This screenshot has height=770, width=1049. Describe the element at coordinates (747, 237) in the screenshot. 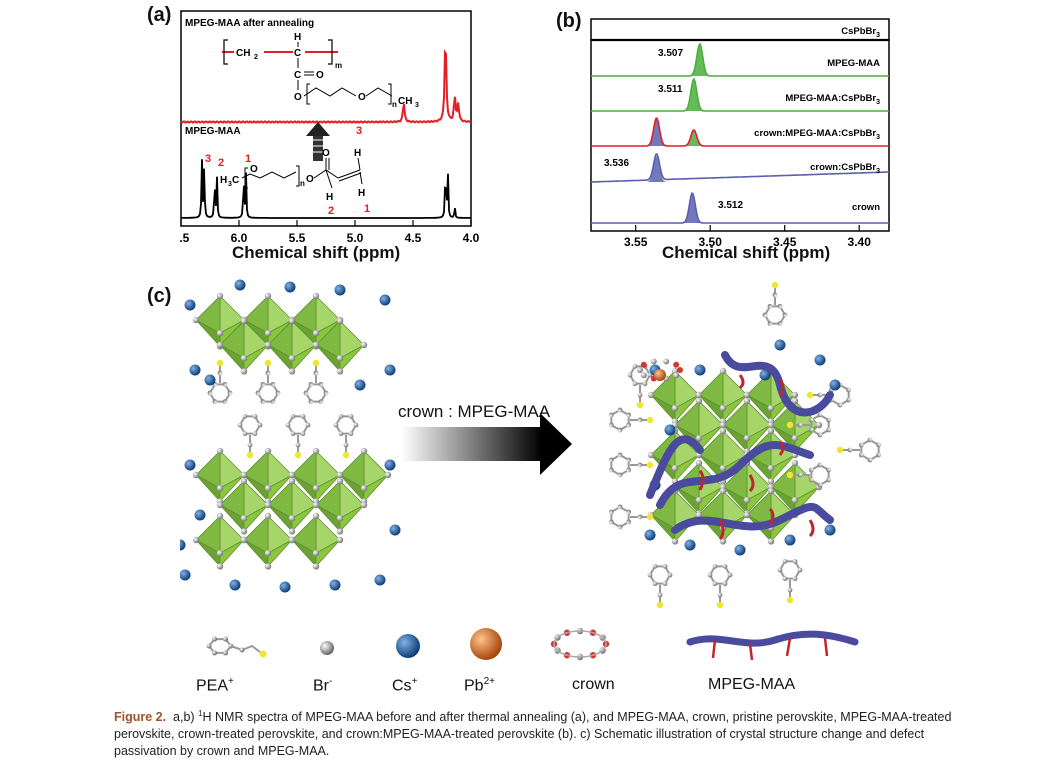

I see `panel-b-x-ticks: 3.55 3.50 3.45 3.40` at that location.